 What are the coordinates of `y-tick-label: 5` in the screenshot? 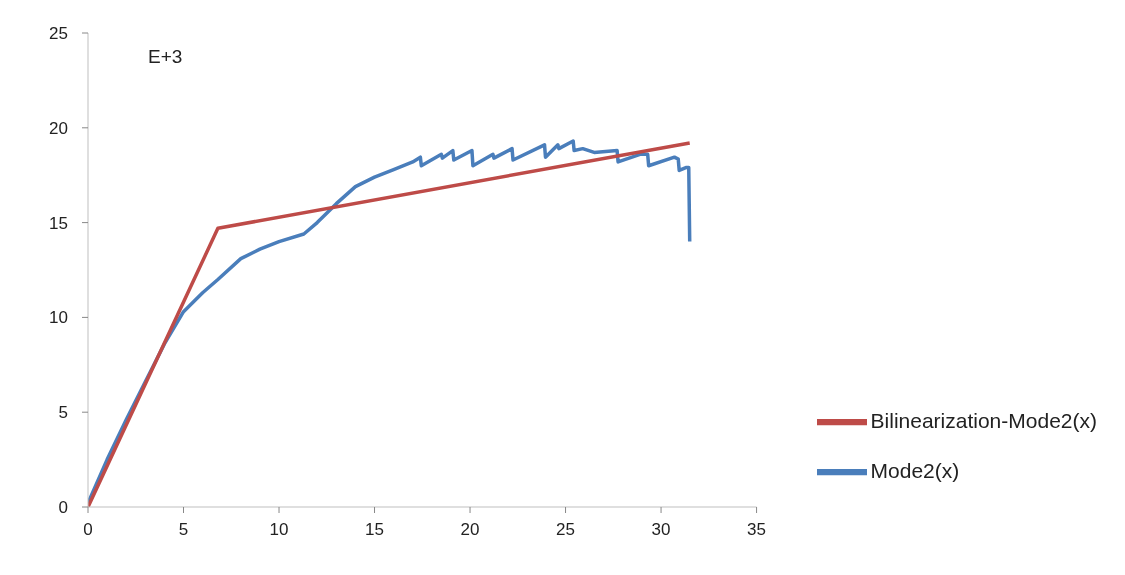 It's located at (63, 413).